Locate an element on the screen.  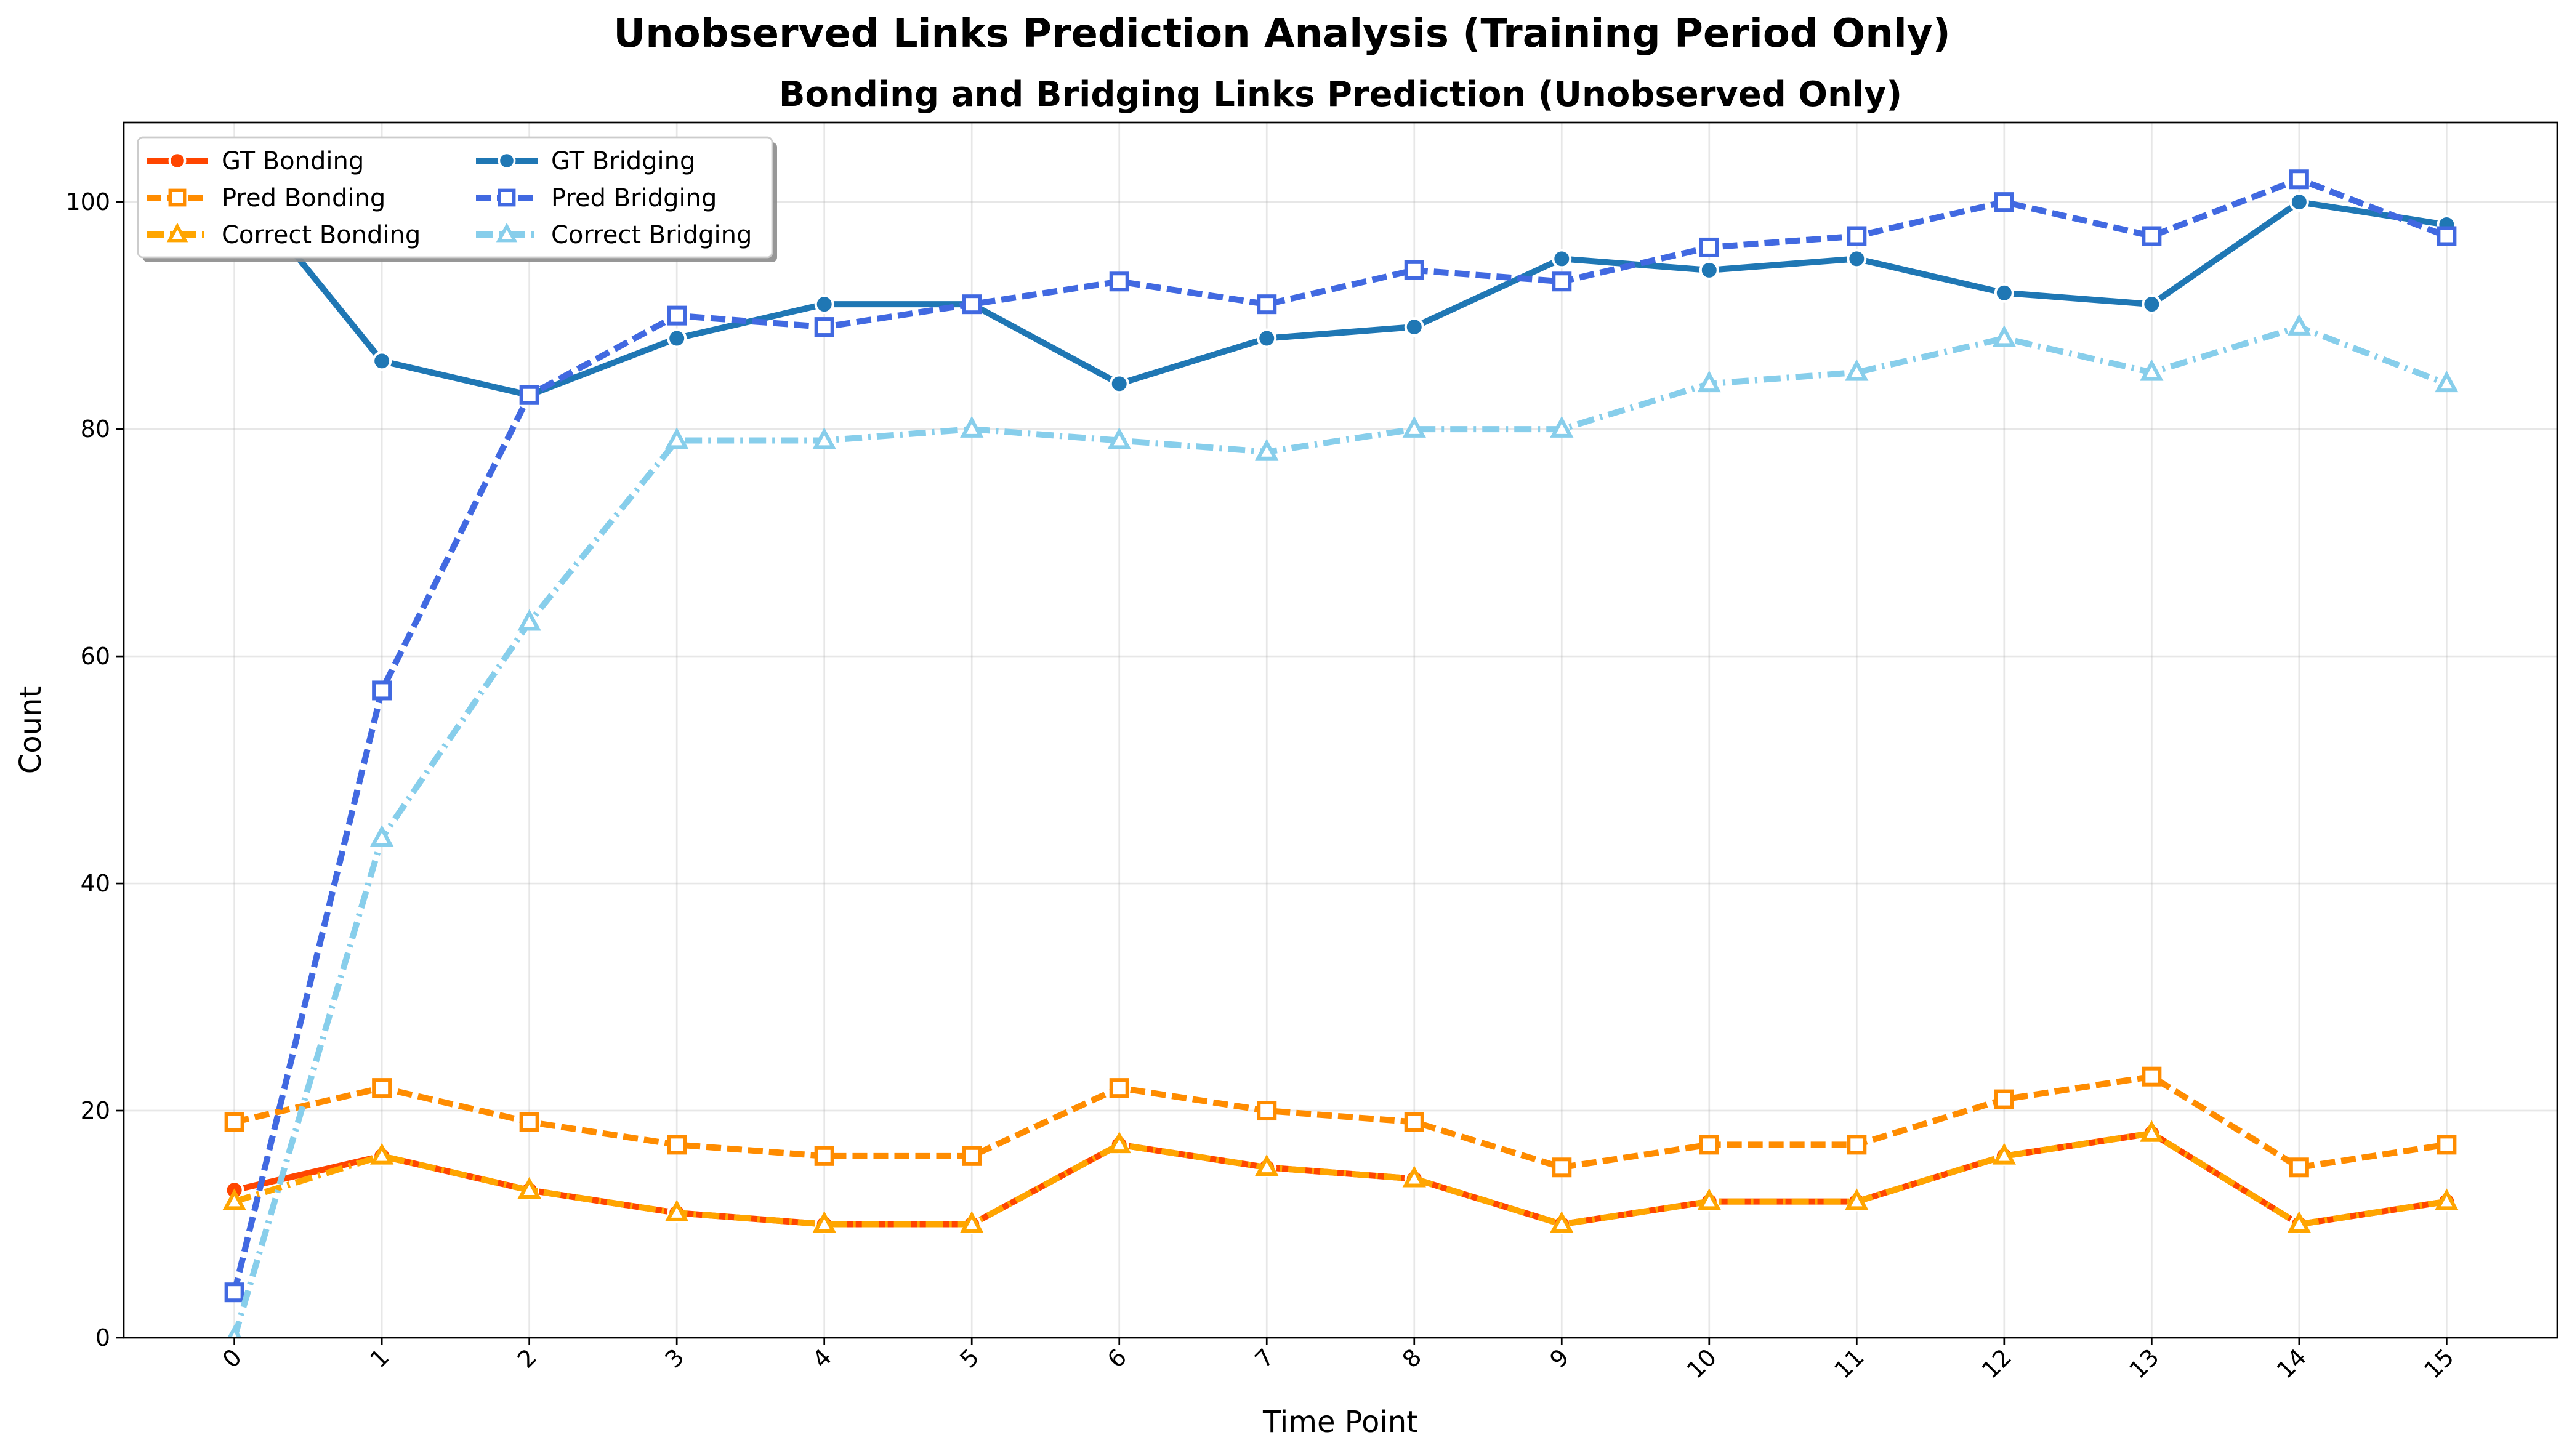
series-correct-bonding is located at coordinates (1340, 1176).